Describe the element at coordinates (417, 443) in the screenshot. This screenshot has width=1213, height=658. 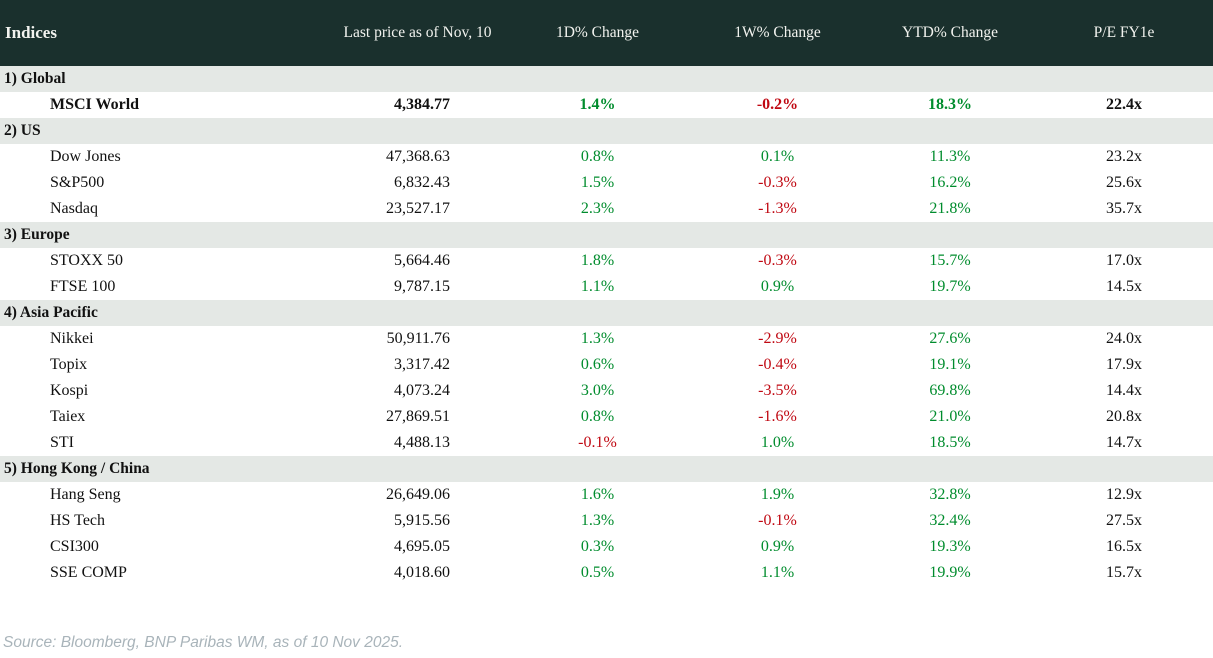
I see `last-price-cell: 4,488.13` at that location.